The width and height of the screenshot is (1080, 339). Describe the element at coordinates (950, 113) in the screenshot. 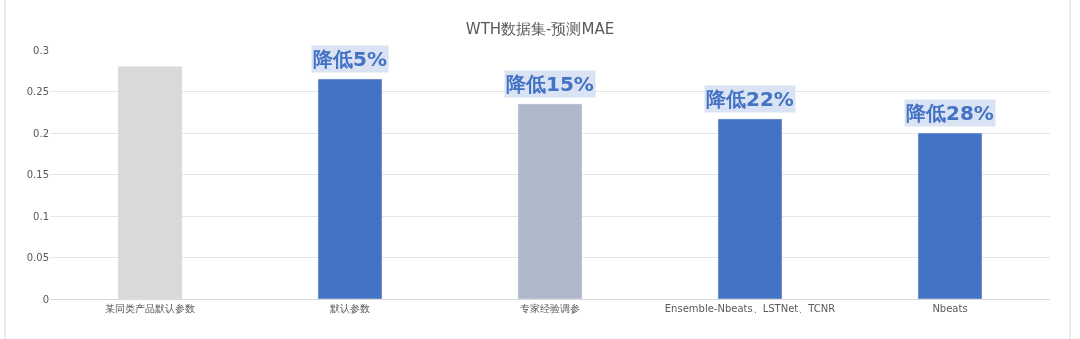

I see `annotation: 降低28%` at that location.